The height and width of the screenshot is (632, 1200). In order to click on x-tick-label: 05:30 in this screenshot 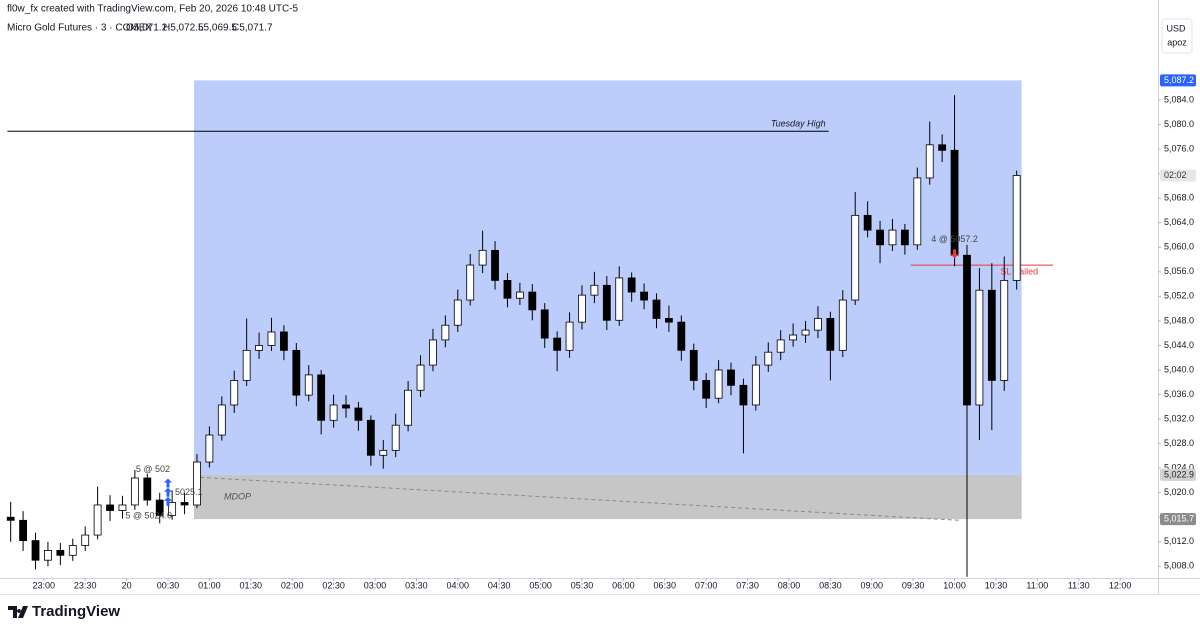, I will do `click(582, 585)`.